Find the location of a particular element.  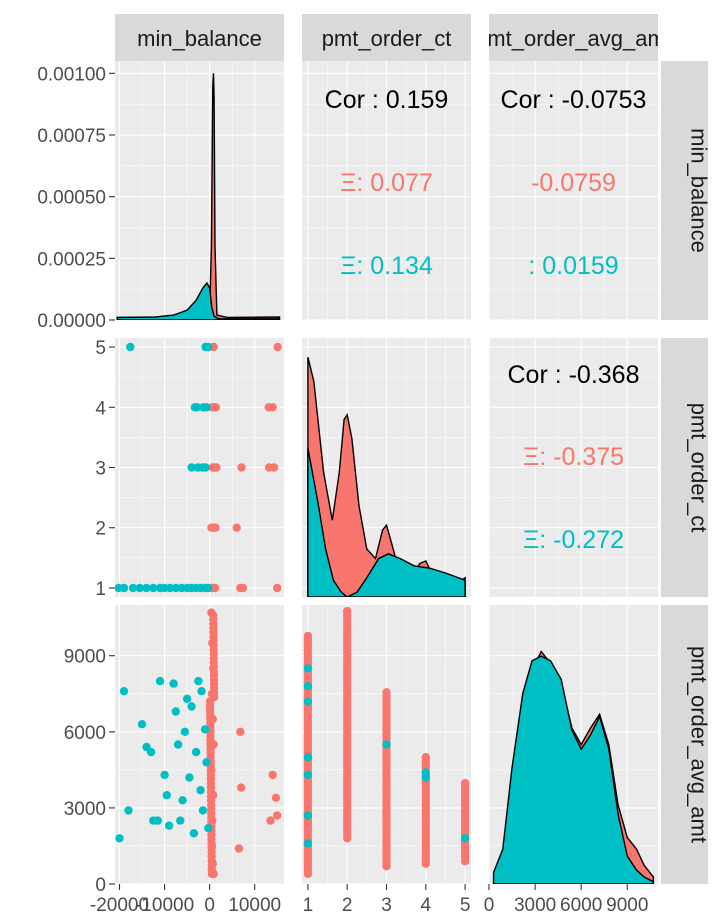

strip-top-pmt_order_avg_amt: pmt_order_avg_amt is located at coordinates (573, 37).